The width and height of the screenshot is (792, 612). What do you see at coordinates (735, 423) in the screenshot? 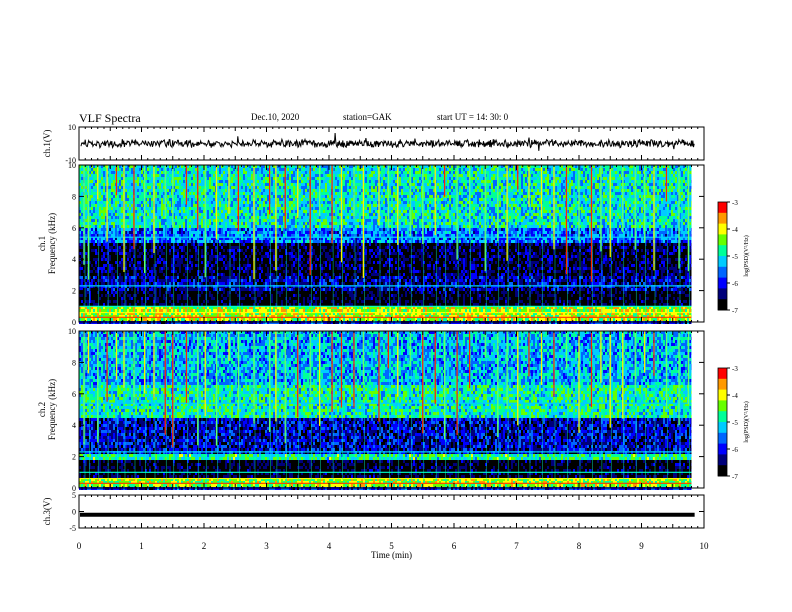
I see `ch2-spectrogram-colorbar-tick-label: -5` at bounding box center [735, 423].